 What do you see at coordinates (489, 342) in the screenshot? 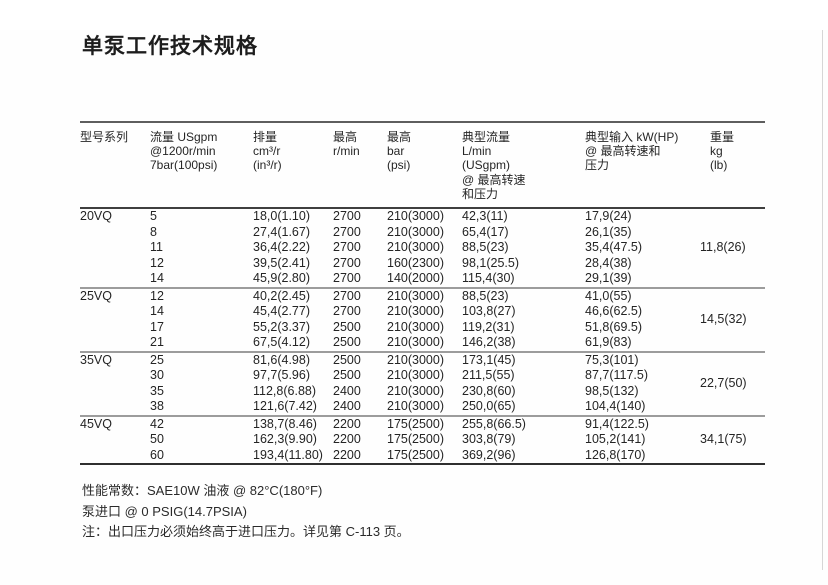
I see `typical-flow-value: 146,2(38)` at bounding box center [489, 342].